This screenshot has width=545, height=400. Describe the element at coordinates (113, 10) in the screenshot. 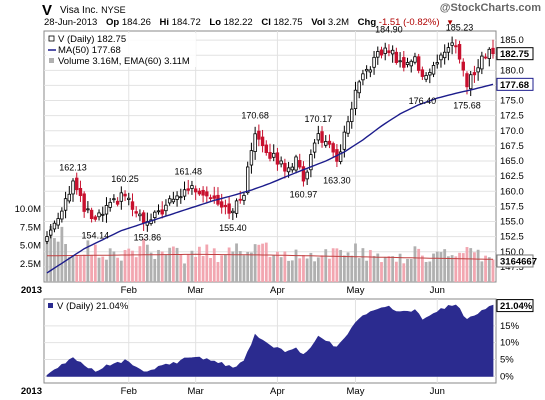

I see `exchange-label: NYSE` at that location.